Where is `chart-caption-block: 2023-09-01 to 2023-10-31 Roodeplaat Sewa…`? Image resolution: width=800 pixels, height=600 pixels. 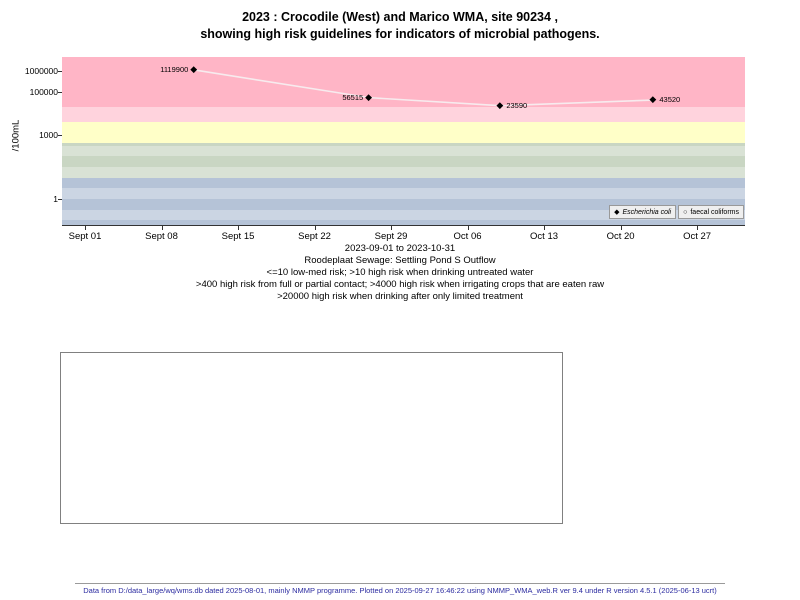 chart-caption-block: 2023-09-01 to 2023-10-31 Roodeplaat Sewa… is located at coordinates (400, 273).